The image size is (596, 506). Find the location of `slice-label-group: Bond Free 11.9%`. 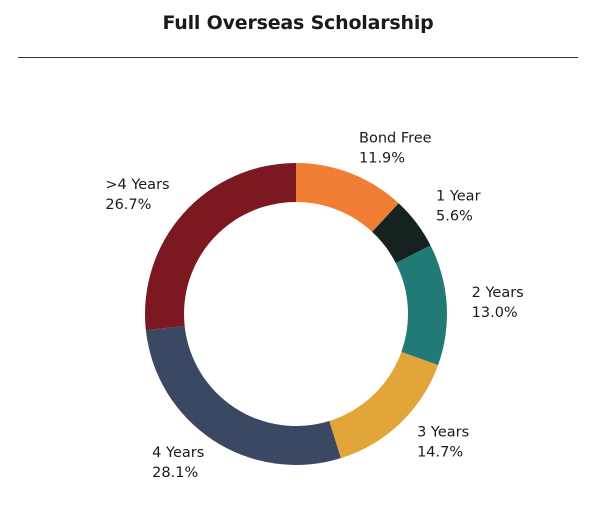

slice-label-group: Bond Free 11.9% is located at coordinates (395, 148).